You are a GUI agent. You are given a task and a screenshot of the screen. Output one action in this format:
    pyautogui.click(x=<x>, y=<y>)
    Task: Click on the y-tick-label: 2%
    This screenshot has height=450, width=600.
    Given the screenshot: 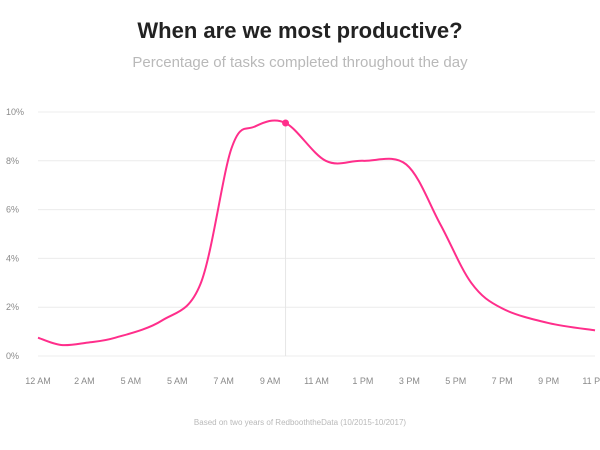 What is the action you would take?
    pyautogui.click(x=12, y=307)
    